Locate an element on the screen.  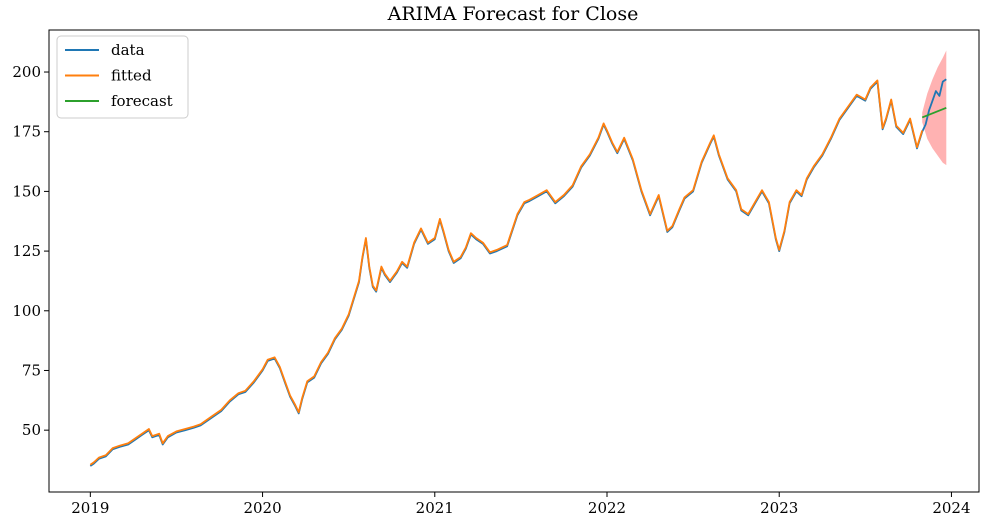
y-axis: 50 75 100 125 150 175 200 is located at coordinates (30, 251).